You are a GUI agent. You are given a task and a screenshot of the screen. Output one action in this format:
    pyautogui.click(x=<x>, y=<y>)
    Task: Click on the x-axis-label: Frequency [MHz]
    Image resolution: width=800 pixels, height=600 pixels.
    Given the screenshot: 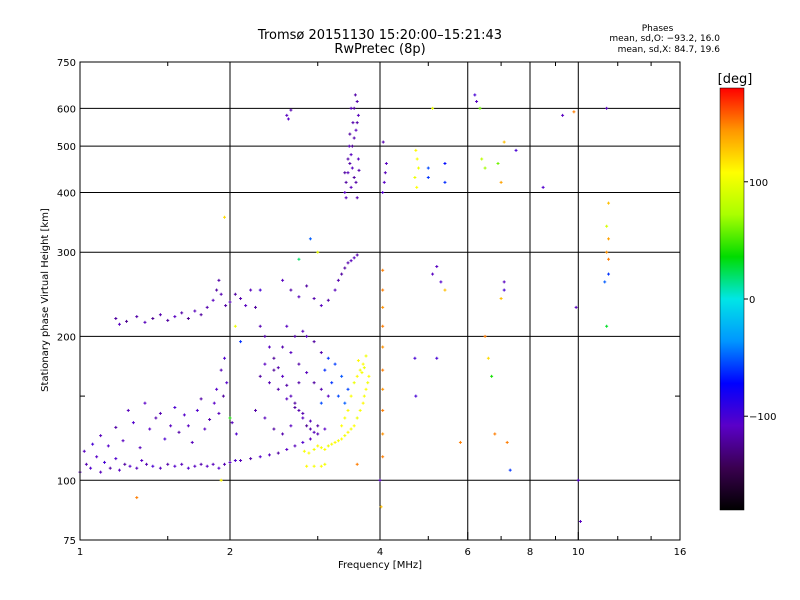 What is the action you would take?
    pyautogui.click(x=380, y=565)
    